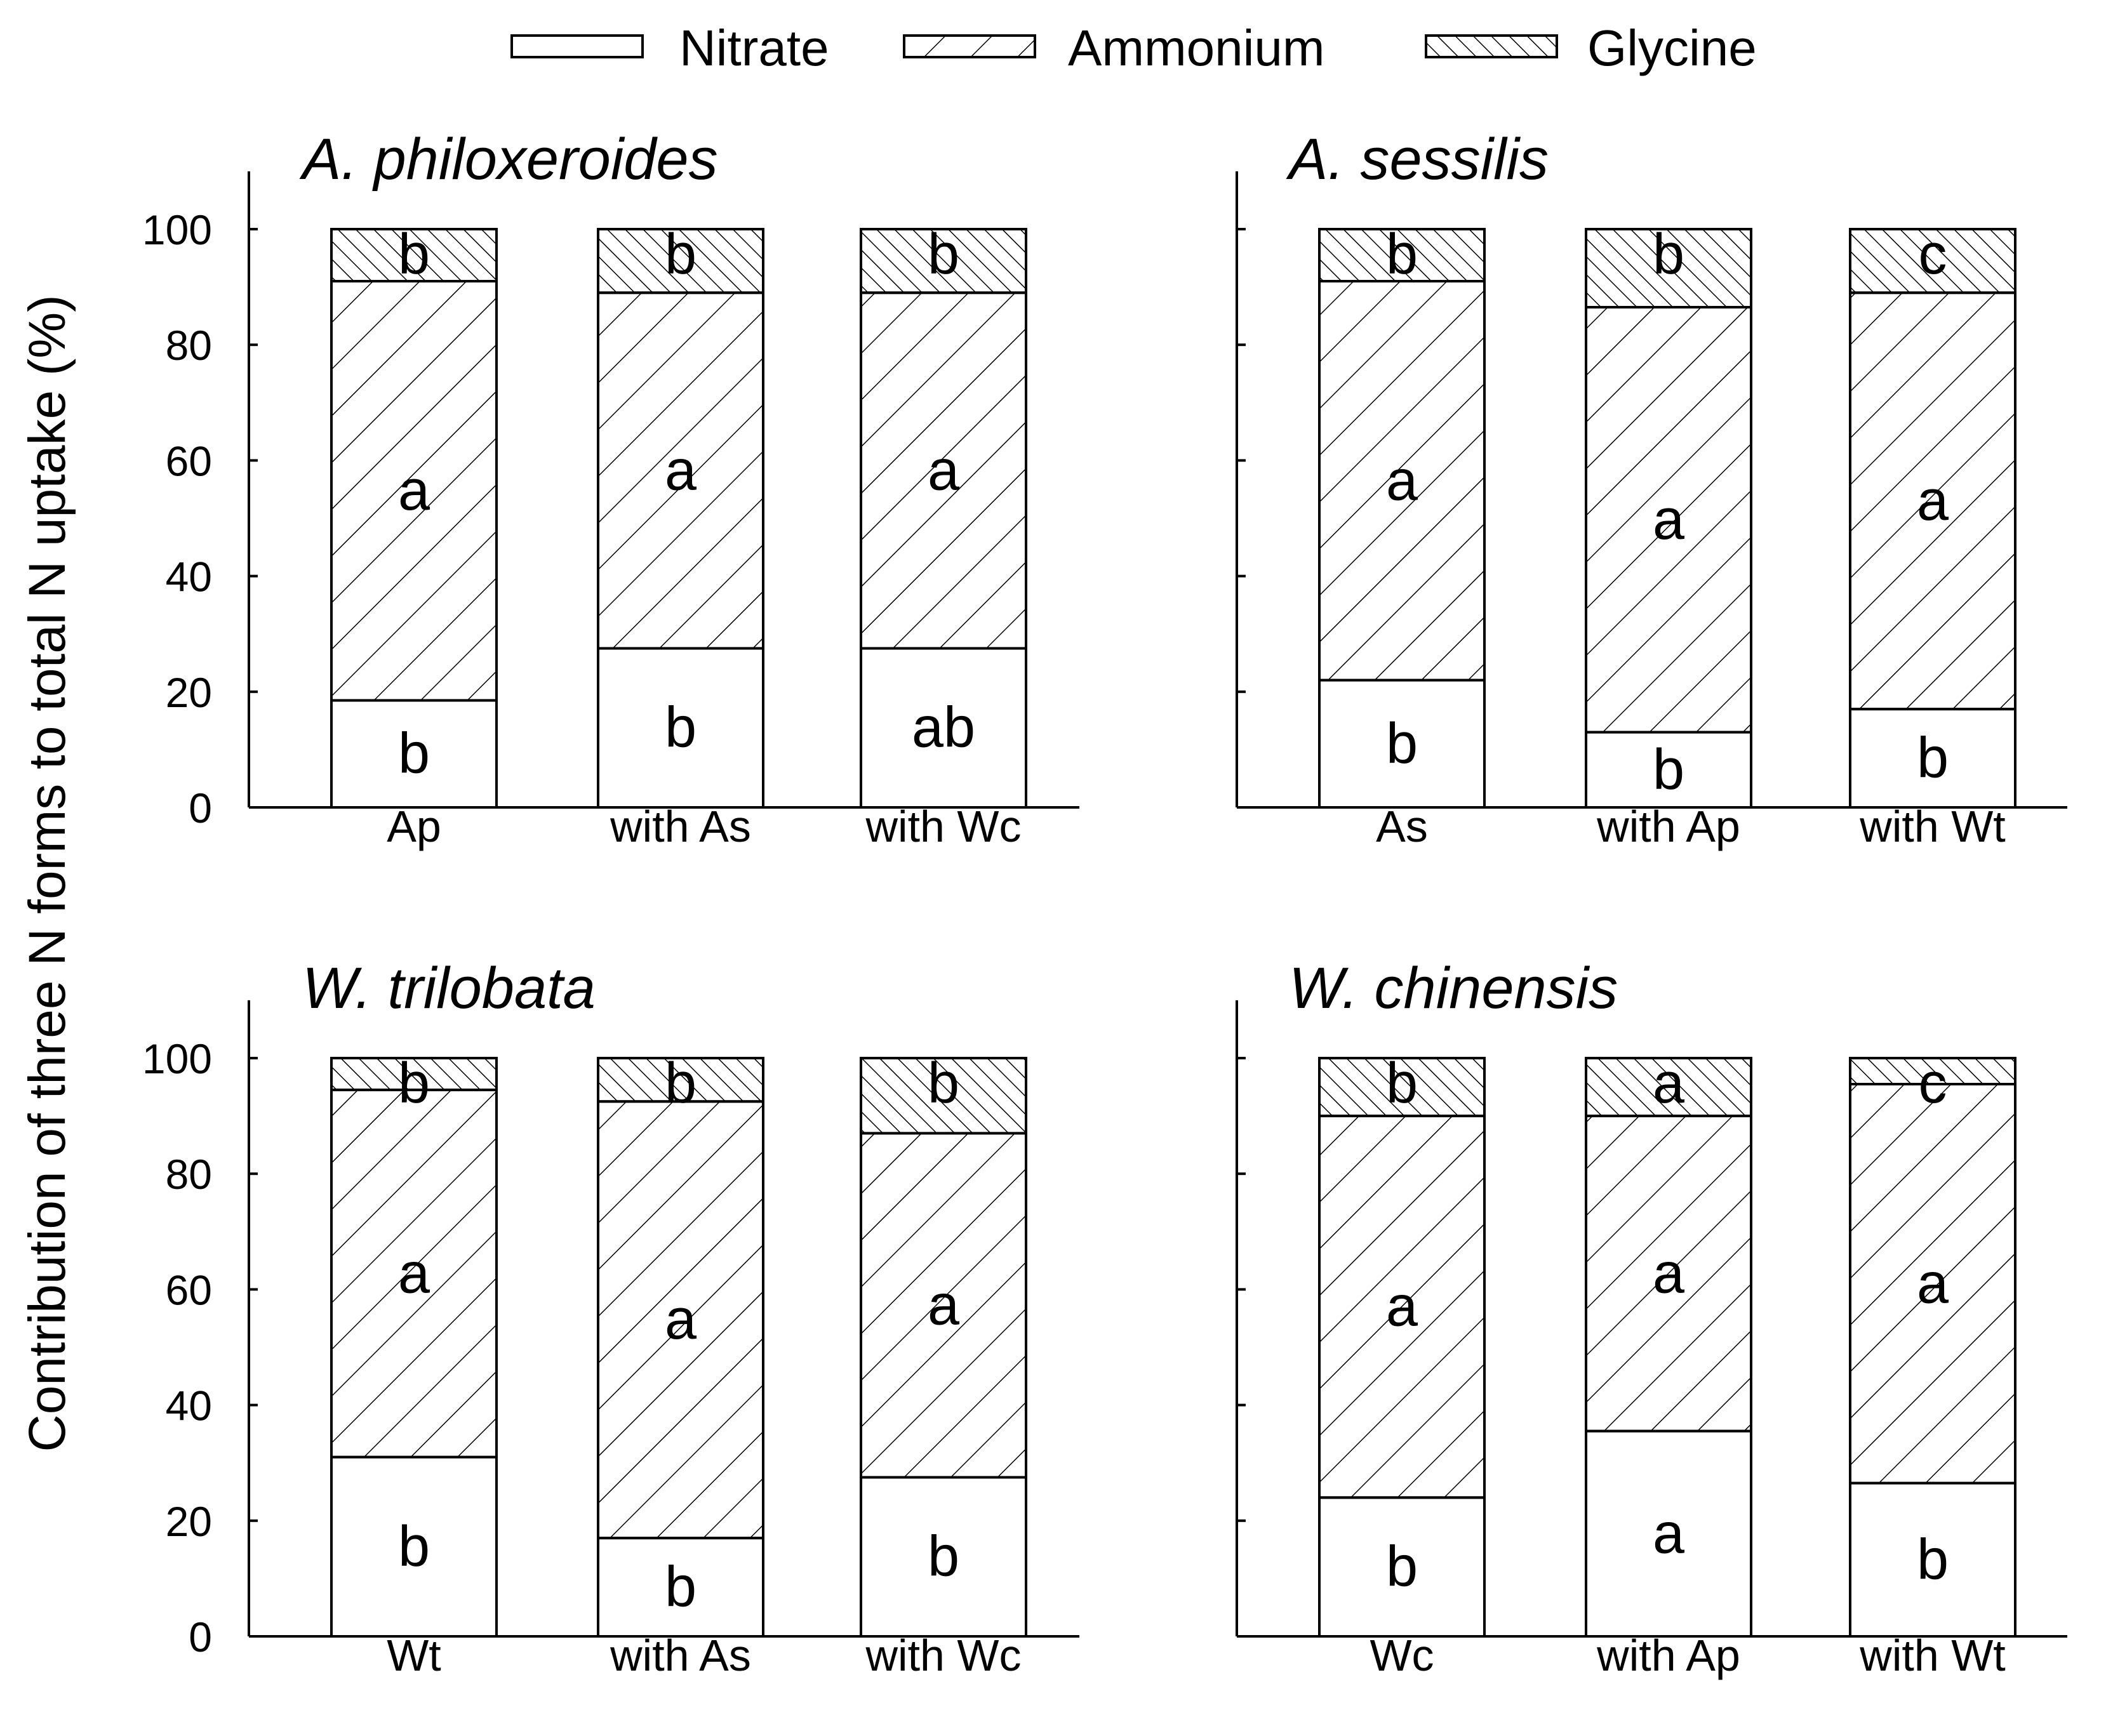  I want to click on significance-letter-ammonium-wt: a, so click(414, 1273).